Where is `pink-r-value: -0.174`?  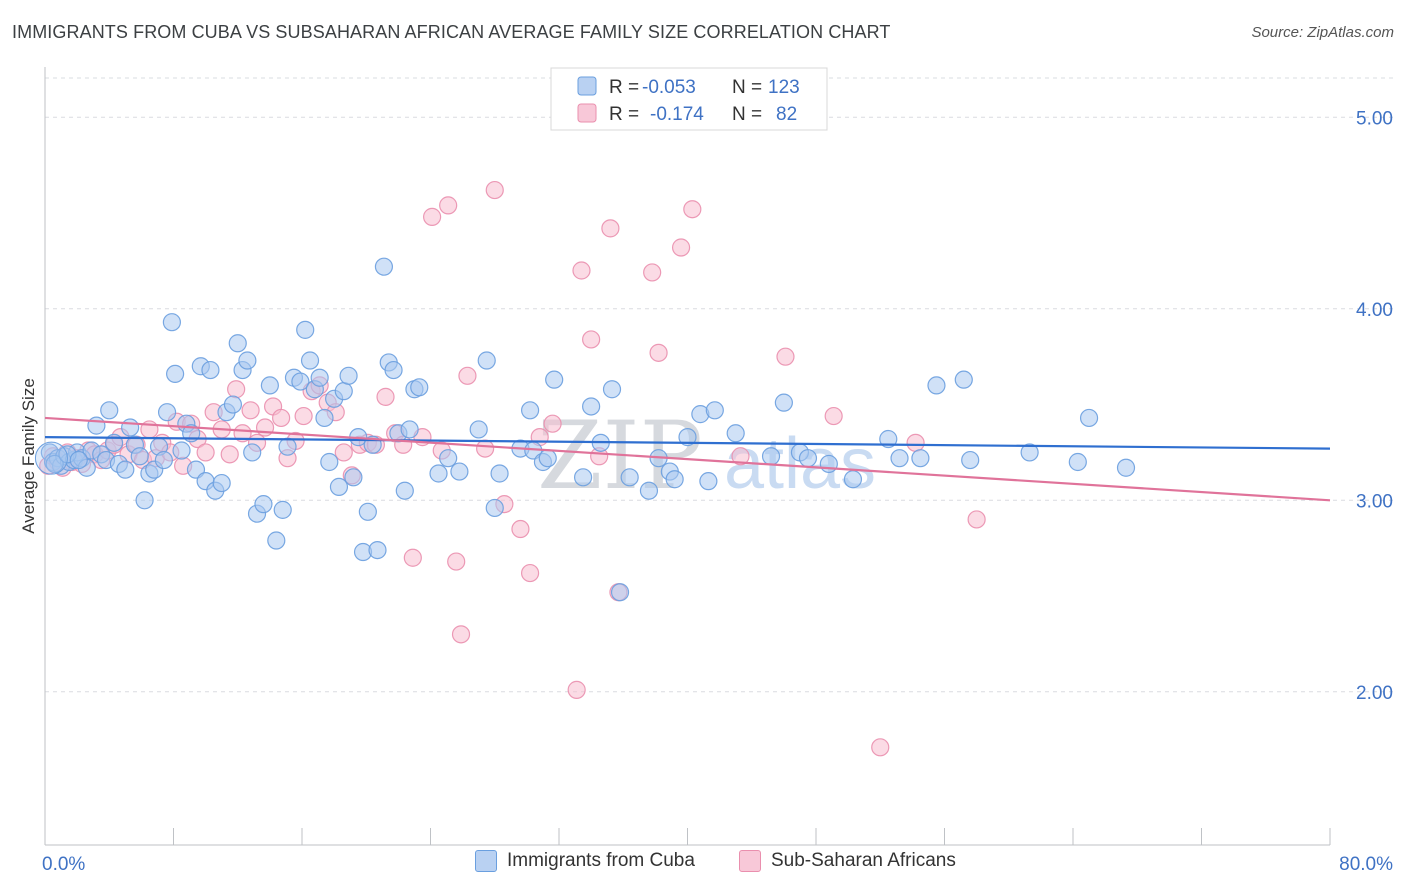 pink-r-value: -0.174 is located at coordinates (677, 114).